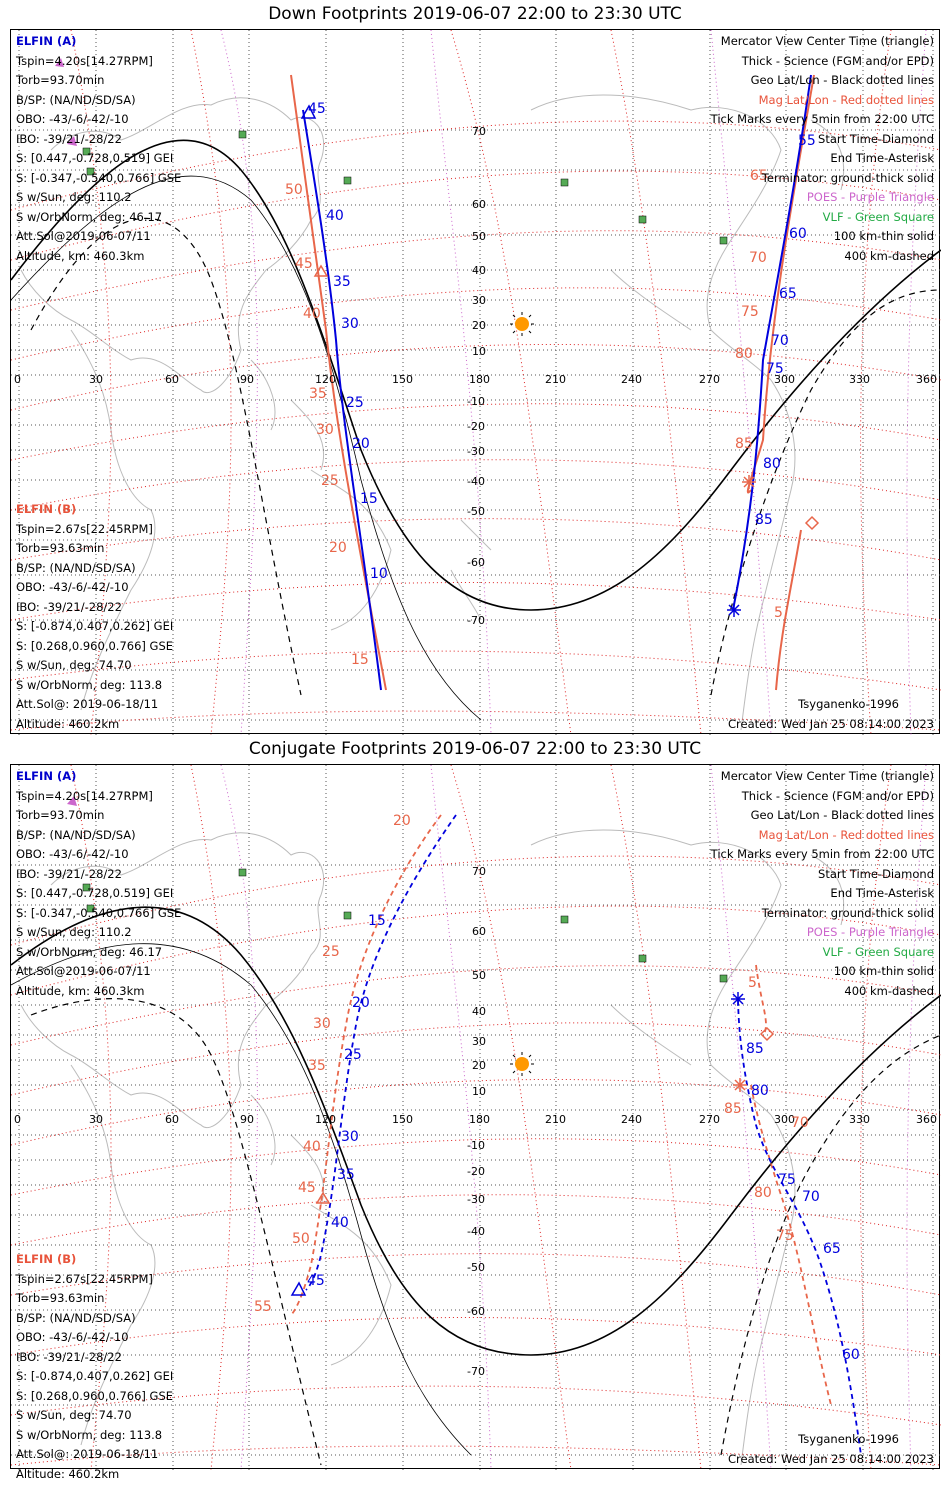 The width and height of the screenshot is (950, 1500). What do you see at coordinates (764, 520) in the screenshot?
I see `track-a-label: 85` at bounding box center [764, 520].